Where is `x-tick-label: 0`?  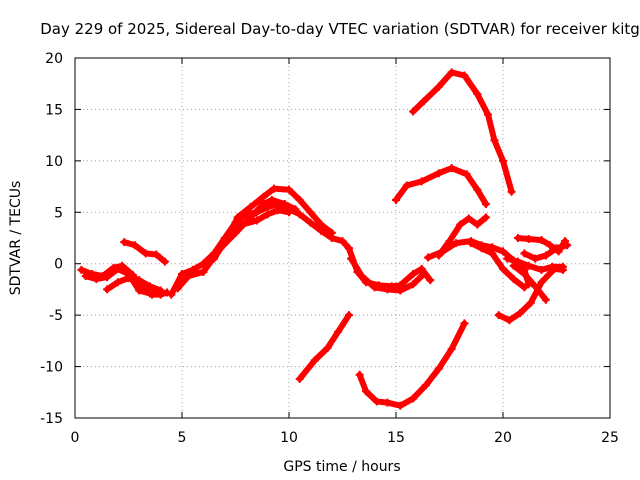
x-tick-label: 0 is located at coordinates (75, 438).